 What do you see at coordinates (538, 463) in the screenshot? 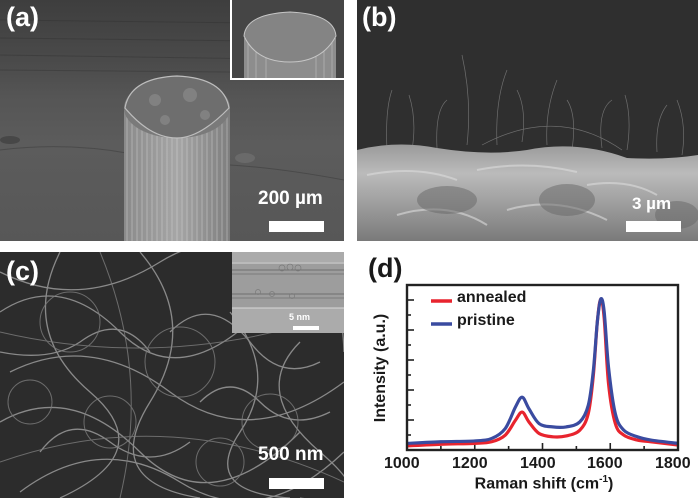
I see `x-tick-1400: 1400` at bounding box center [538, 463].